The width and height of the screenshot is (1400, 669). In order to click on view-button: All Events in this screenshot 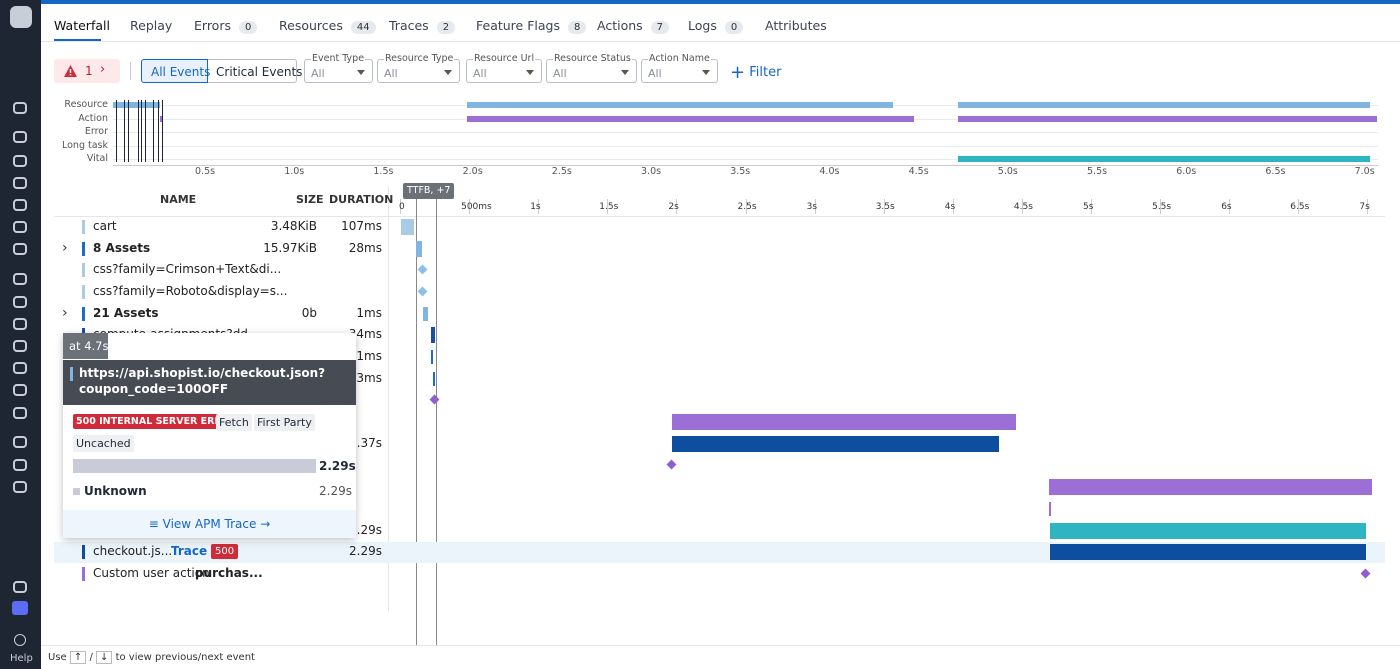, I will do `click(175, 71)`.